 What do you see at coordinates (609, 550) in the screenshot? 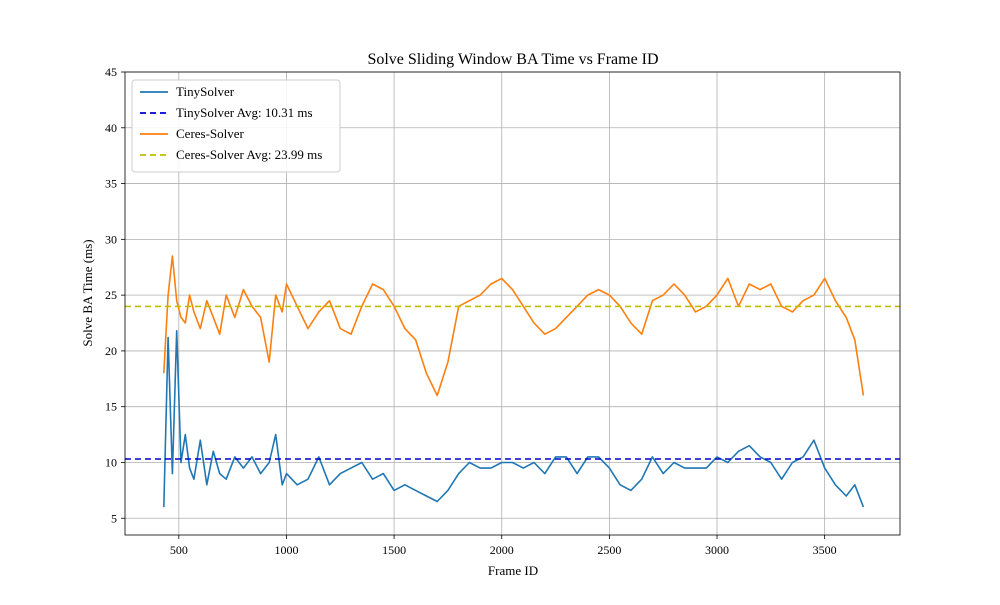
I see `x-tick-label: 2500` at bounding box center [609, 550].